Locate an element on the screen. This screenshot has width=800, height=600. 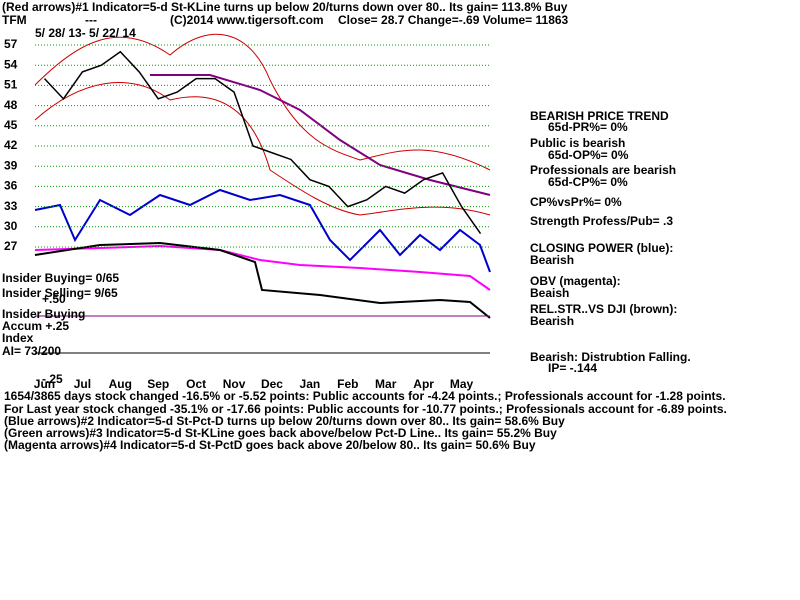
x-tick-label: Nov is located at coordinates (234, 384).